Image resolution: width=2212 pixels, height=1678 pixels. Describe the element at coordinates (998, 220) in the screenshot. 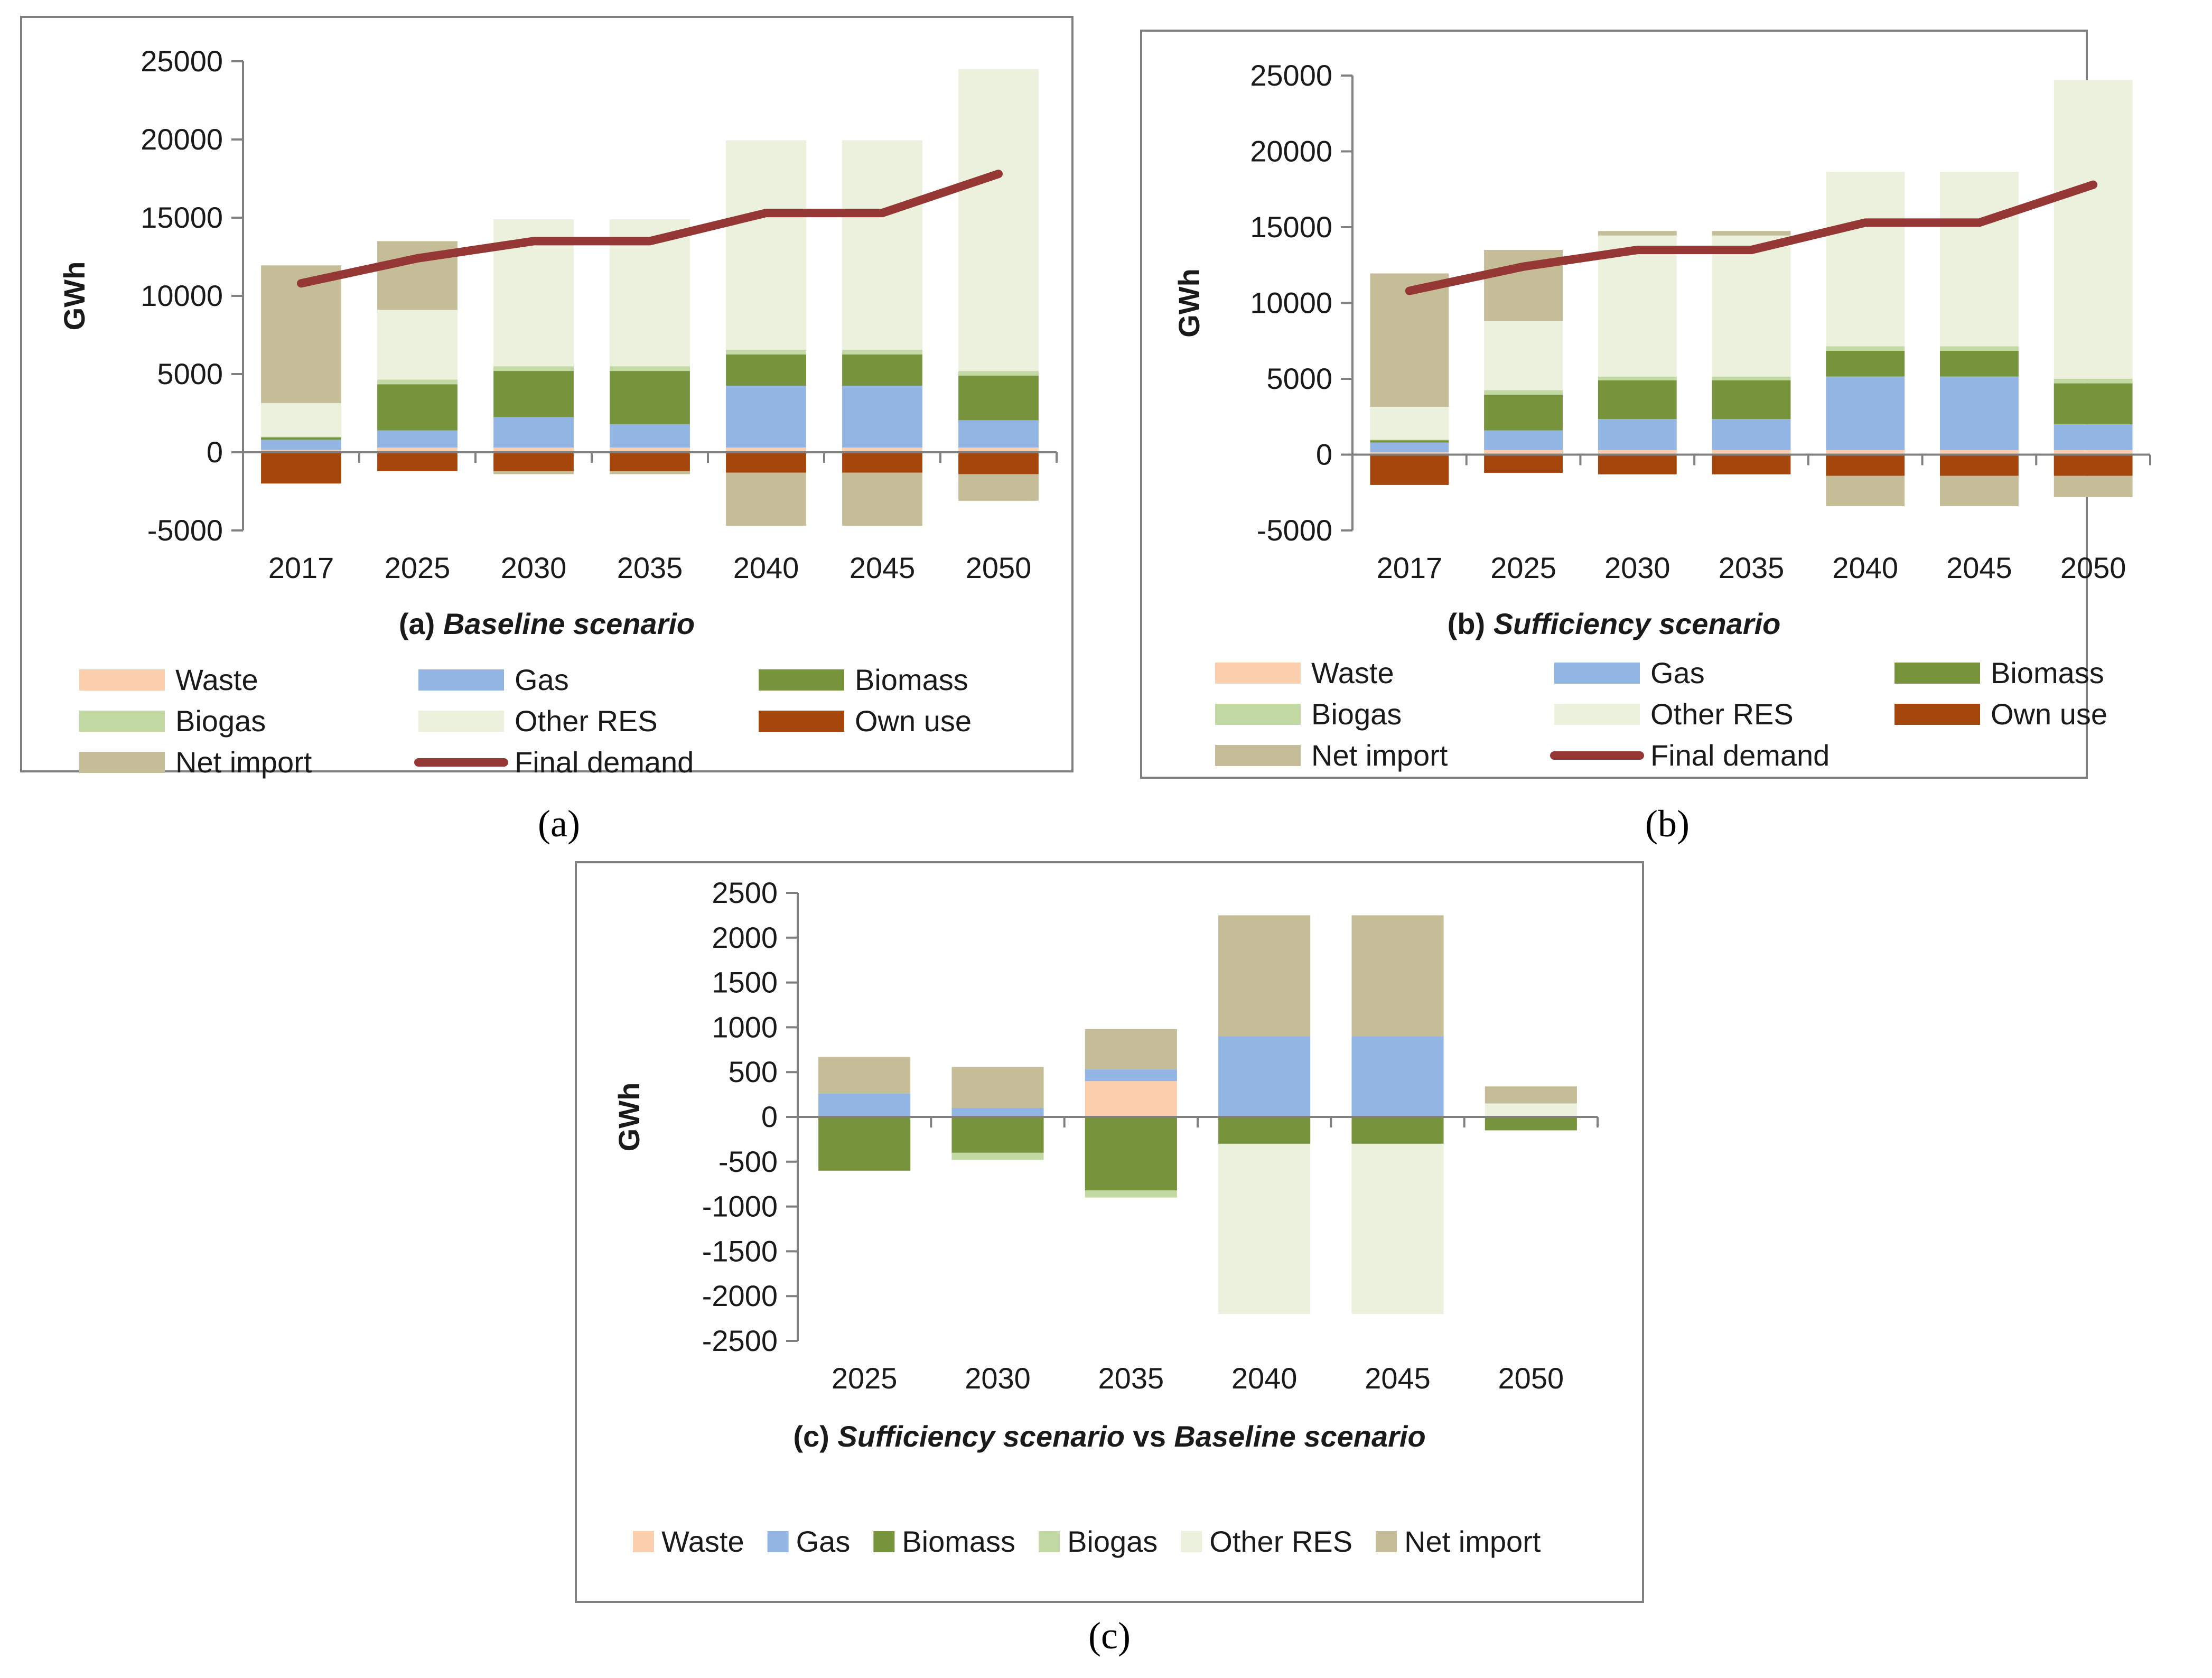

I see `bar-other-res-2050` at that location.